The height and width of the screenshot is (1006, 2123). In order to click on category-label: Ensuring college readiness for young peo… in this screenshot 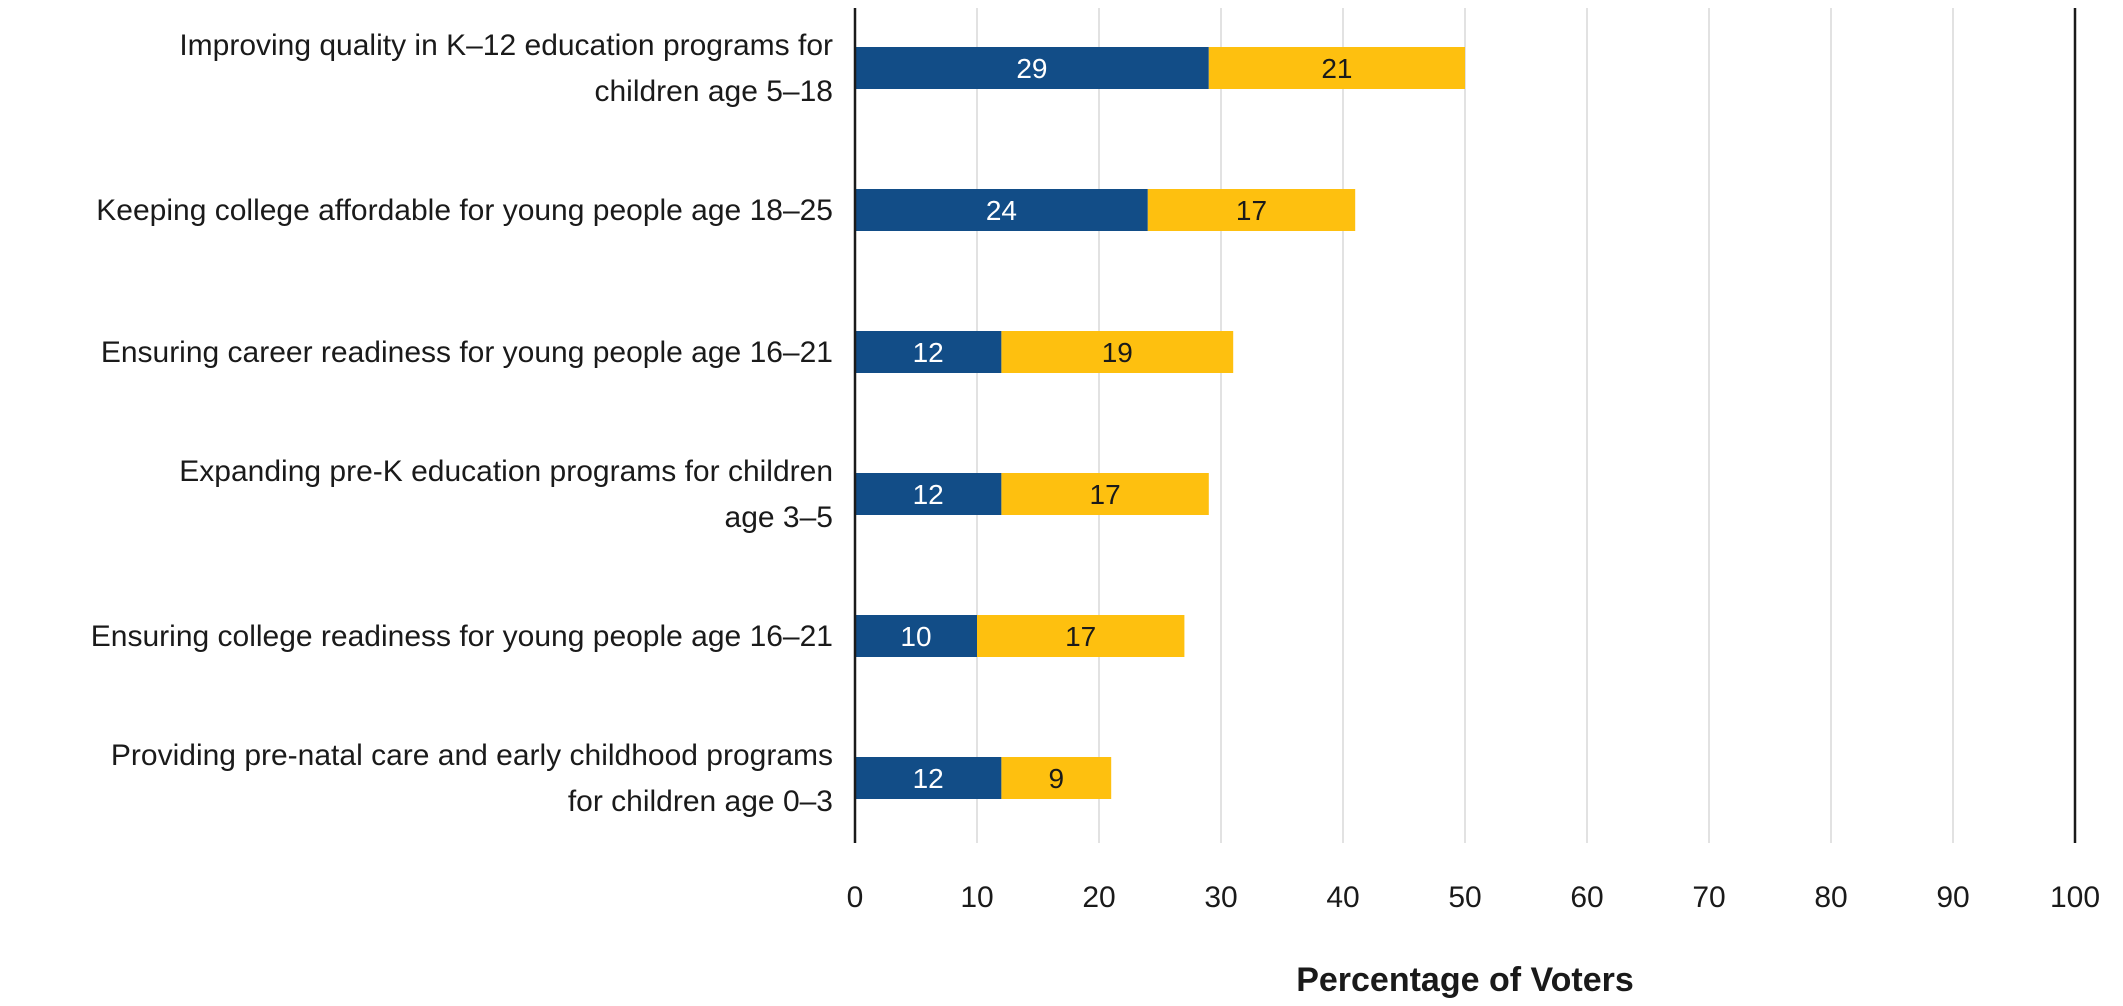, I will do `click(462, 636)`.